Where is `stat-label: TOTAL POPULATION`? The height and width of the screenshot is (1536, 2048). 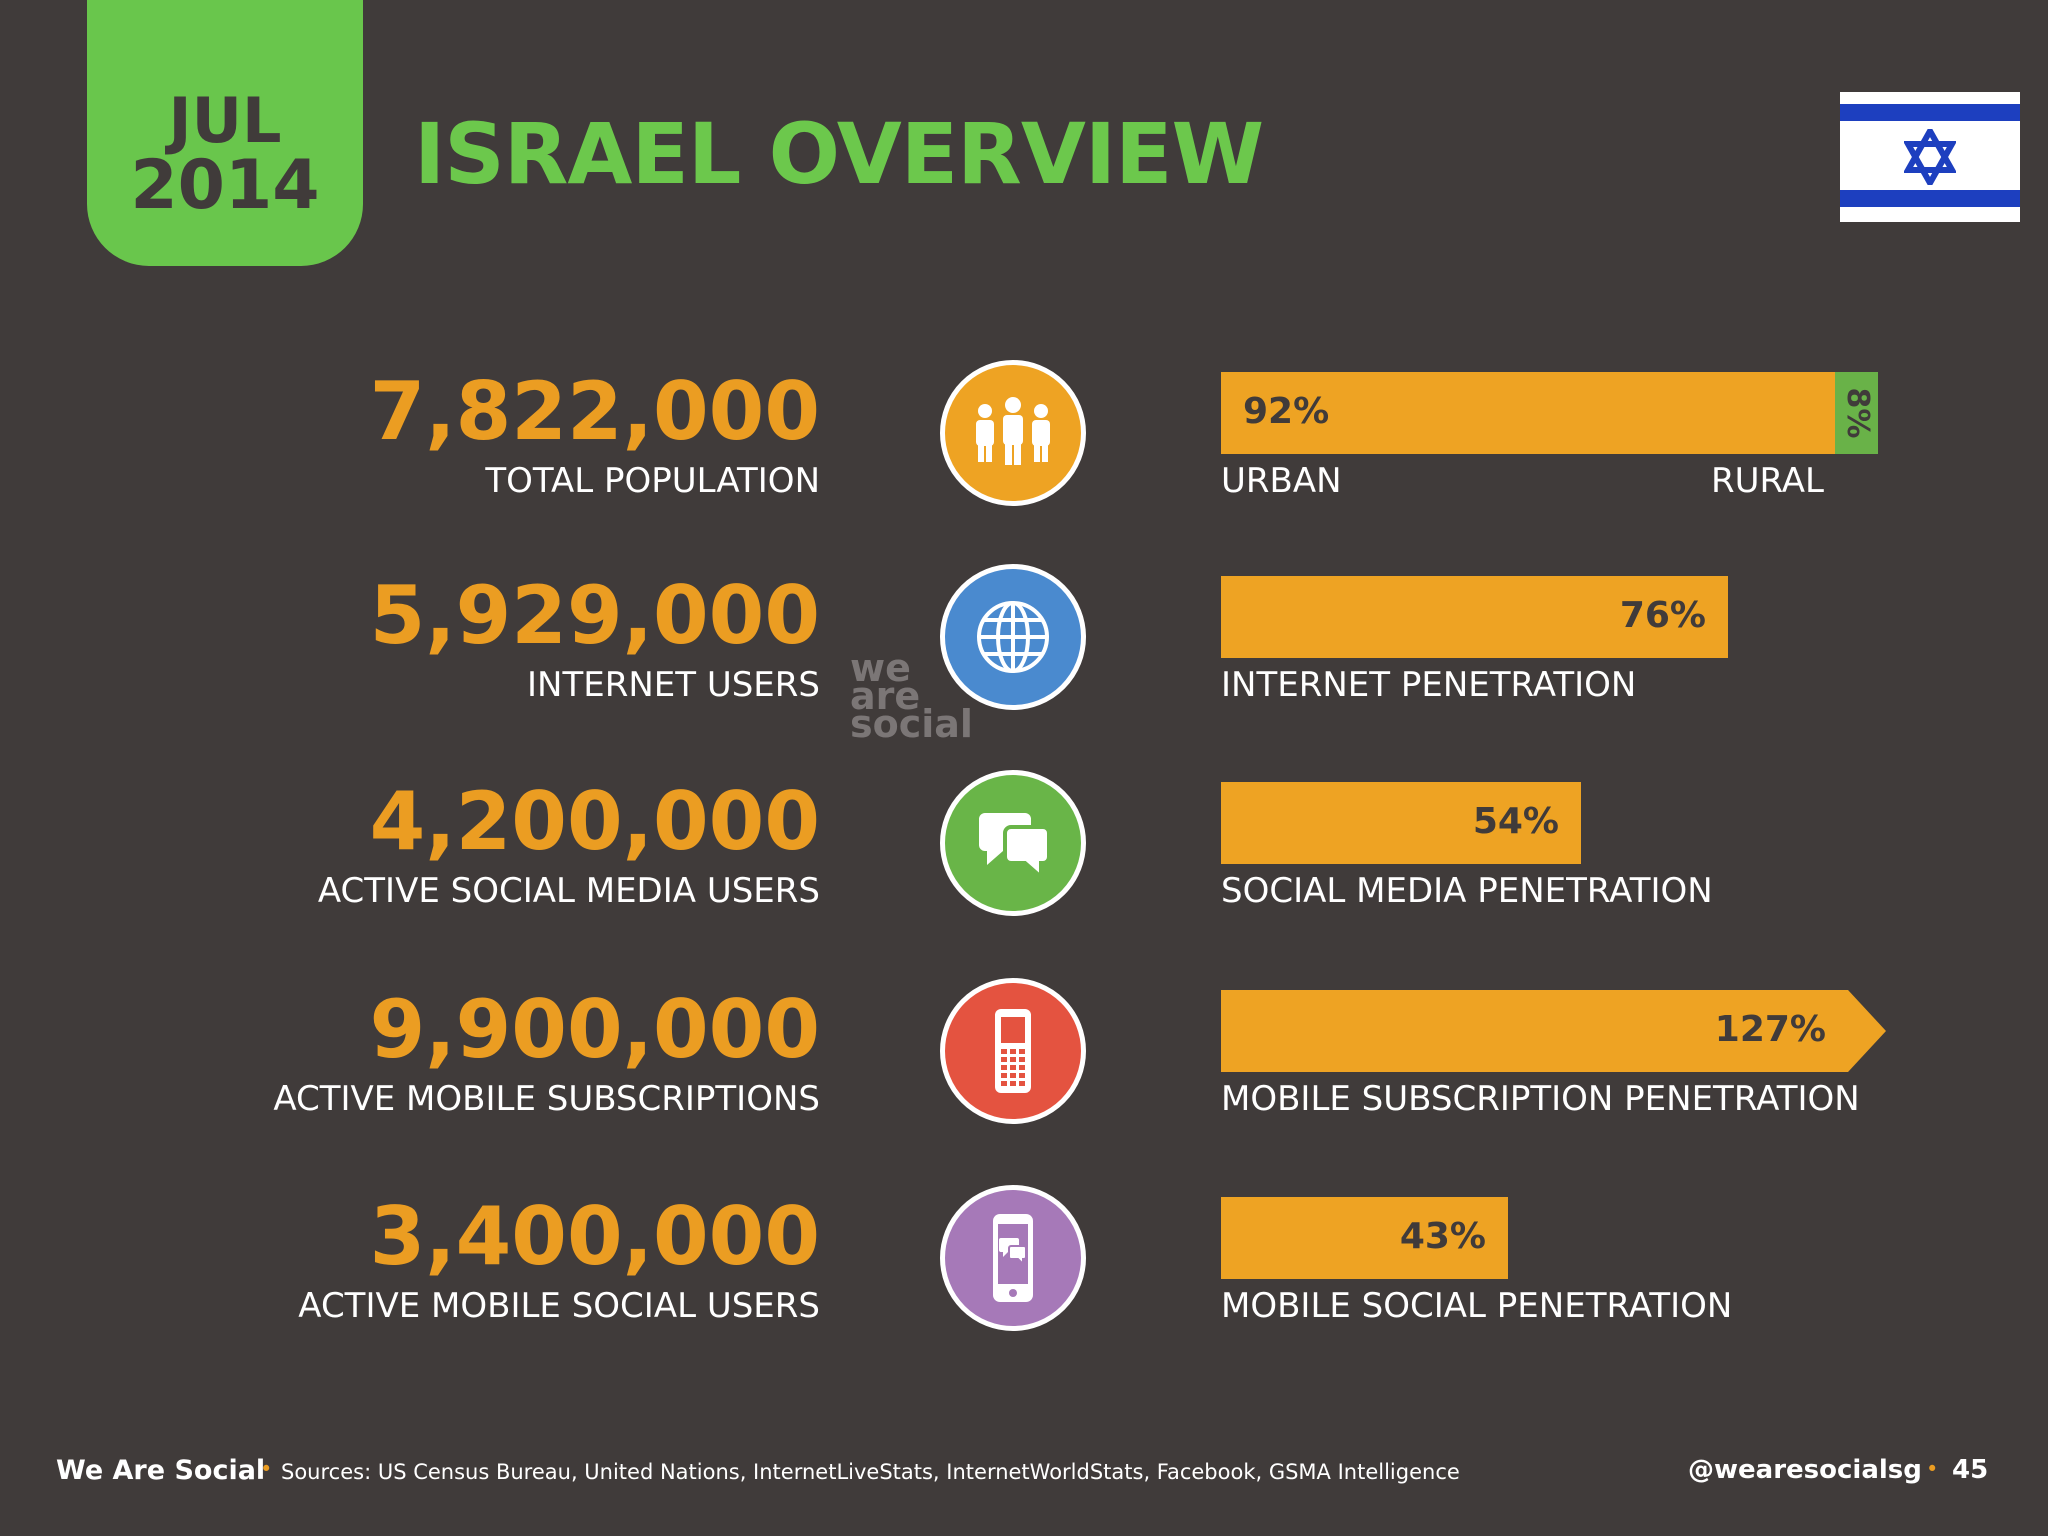 stat-label: TOTAL POPULATION is located at coordinates (652, 481).